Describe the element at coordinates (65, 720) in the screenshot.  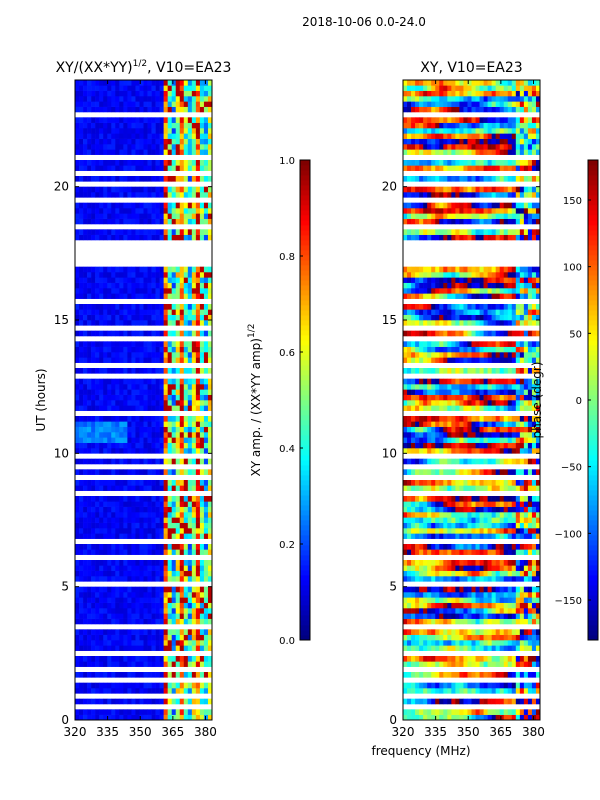
I see `y-tick-label-left-0: 0` at that location.